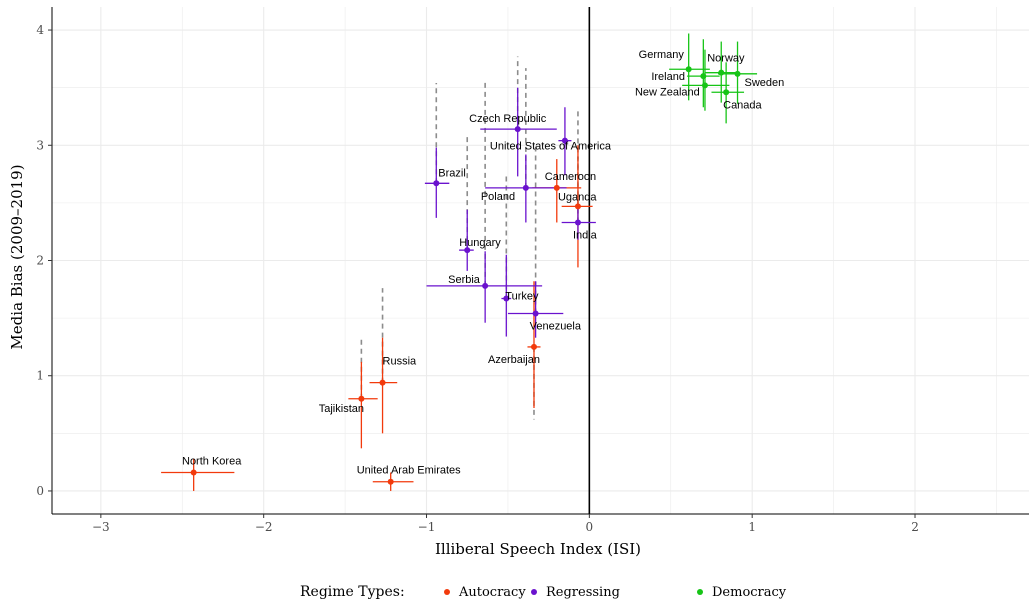 This screenshot has height=608, width=1029. What do you see at coordinates (427, 527) in the screenshot?
I see `x-tick-label: −1` at bounding box center [427, 527].